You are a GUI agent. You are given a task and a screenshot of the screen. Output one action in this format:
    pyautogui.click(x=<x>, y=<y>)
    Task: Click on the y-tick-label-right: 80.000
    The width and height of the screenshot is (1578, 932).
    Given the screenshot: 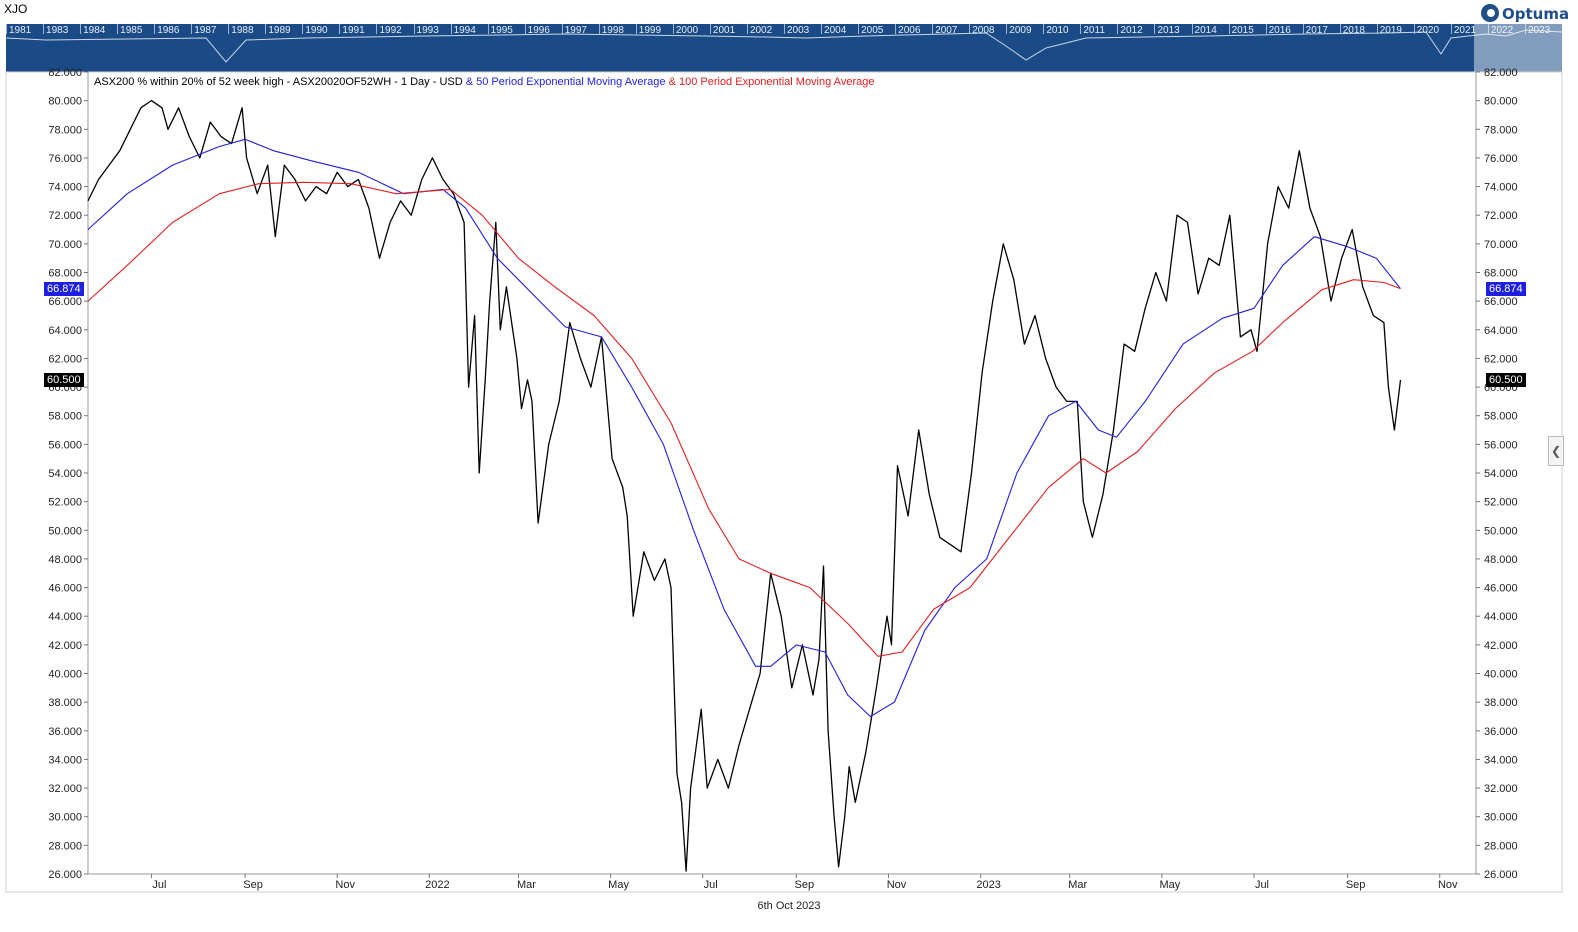 What is the action you would take?
    pyautogui.click(x=1501, y=102)
    